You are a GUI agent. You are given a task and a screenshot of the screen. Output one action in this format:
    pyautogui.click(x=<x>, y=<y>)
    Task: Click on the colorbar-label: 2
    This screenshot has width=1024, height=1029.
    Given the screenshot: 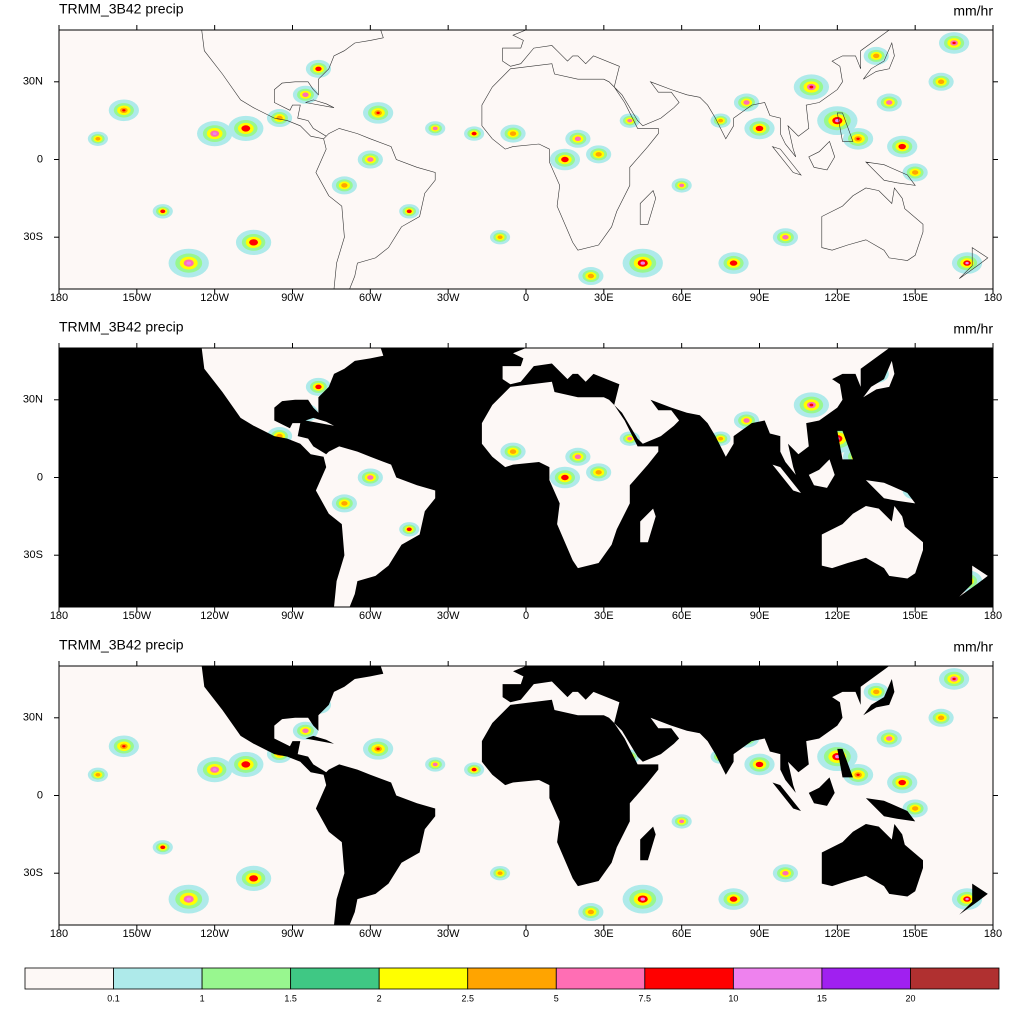 What is the action you would take?
    pyautogui.click(x=379, y=998)
    